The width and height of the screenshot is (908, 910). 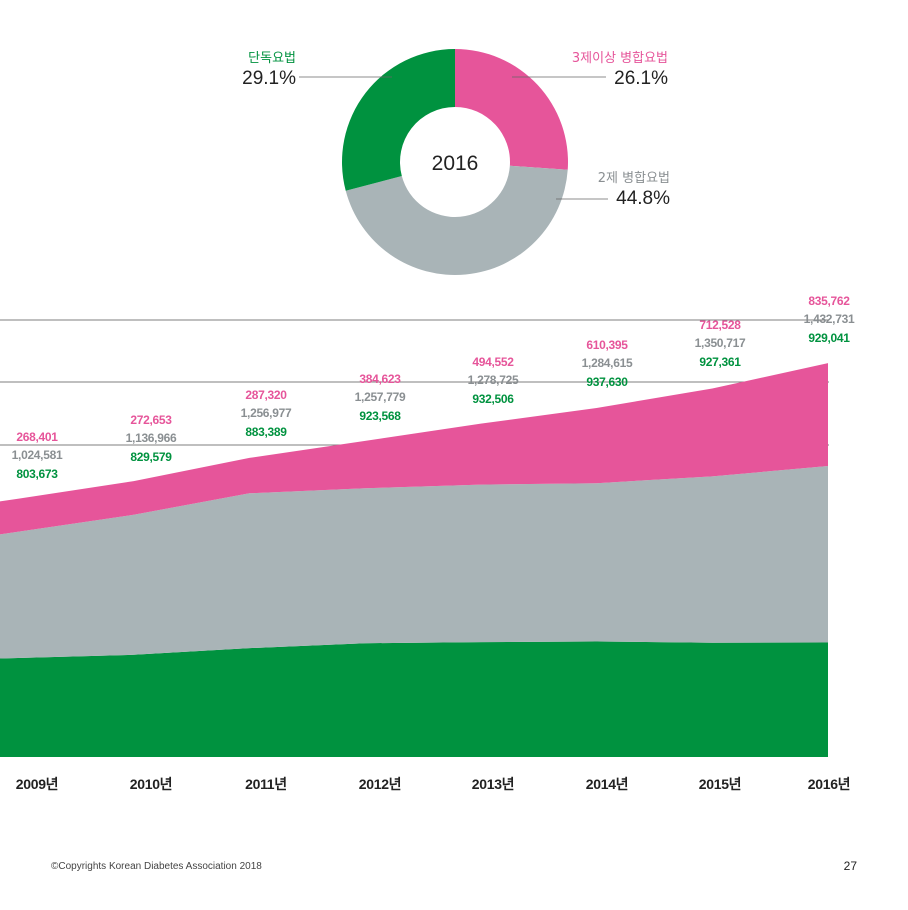 I want to click on data-label-triple-5: 610,395, so click(x=607, y=345).